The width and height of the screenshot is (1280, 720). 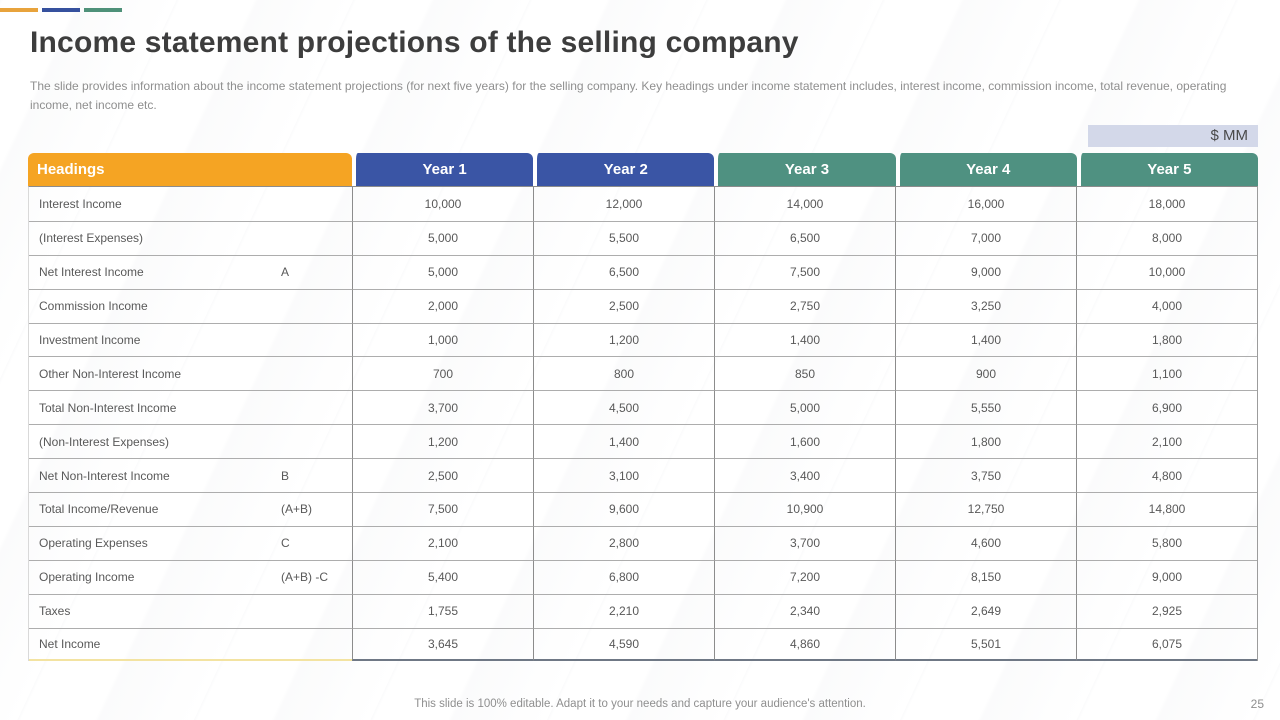 I want to click on row-label-cell: Net Non-Interest Income B, so click(x=190, y=475).